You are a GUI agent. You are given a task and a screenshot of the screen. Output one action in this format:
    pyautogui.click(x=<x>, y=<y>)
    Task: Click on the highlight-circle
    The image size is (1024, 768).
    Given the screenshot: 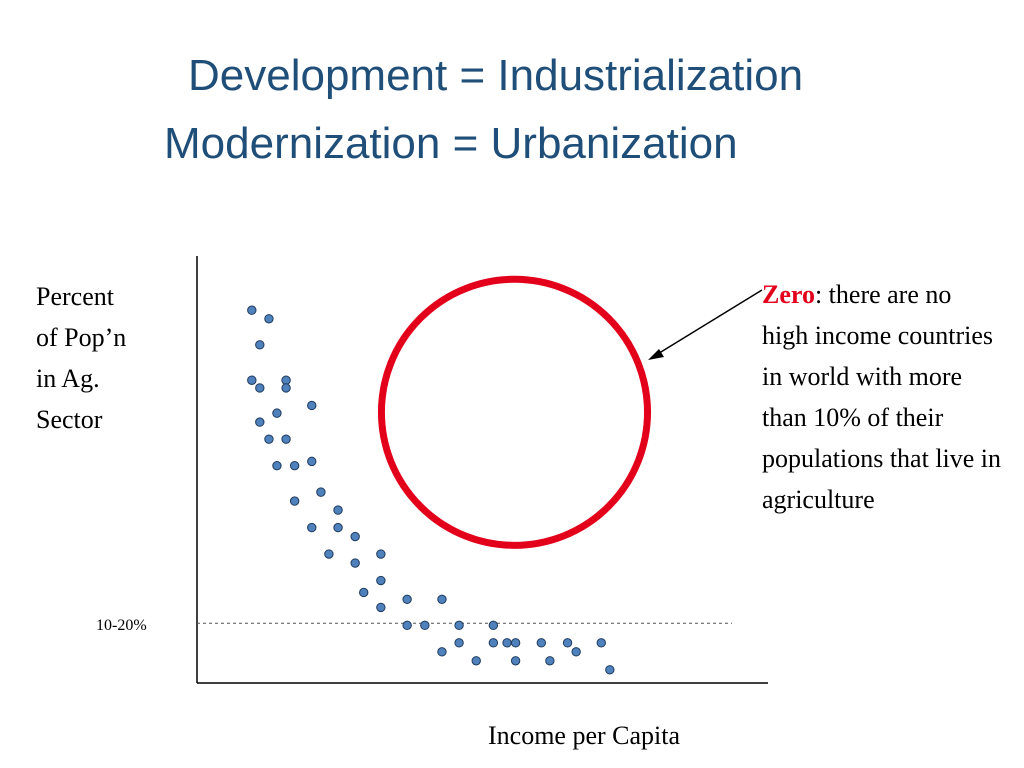 What is the action you would take?
    pyautogui.click(x=514, y=412)
    